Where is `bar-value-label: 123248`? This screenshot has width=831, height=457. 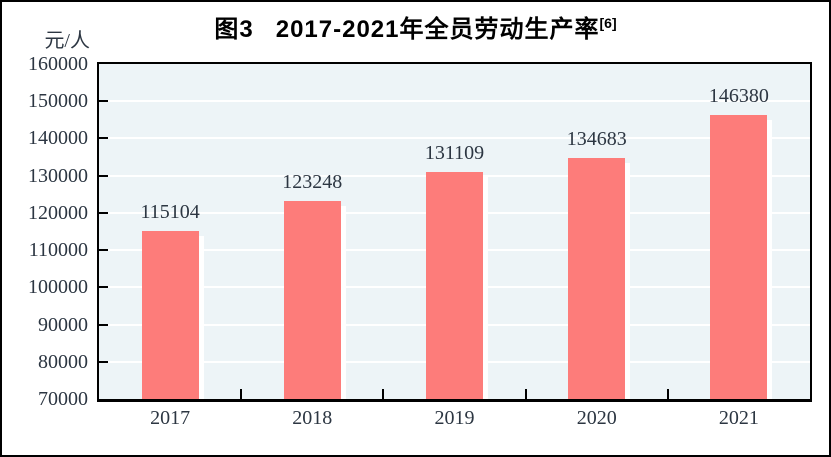
bar-value-label: 123248 is located at coordinates (312, 181).